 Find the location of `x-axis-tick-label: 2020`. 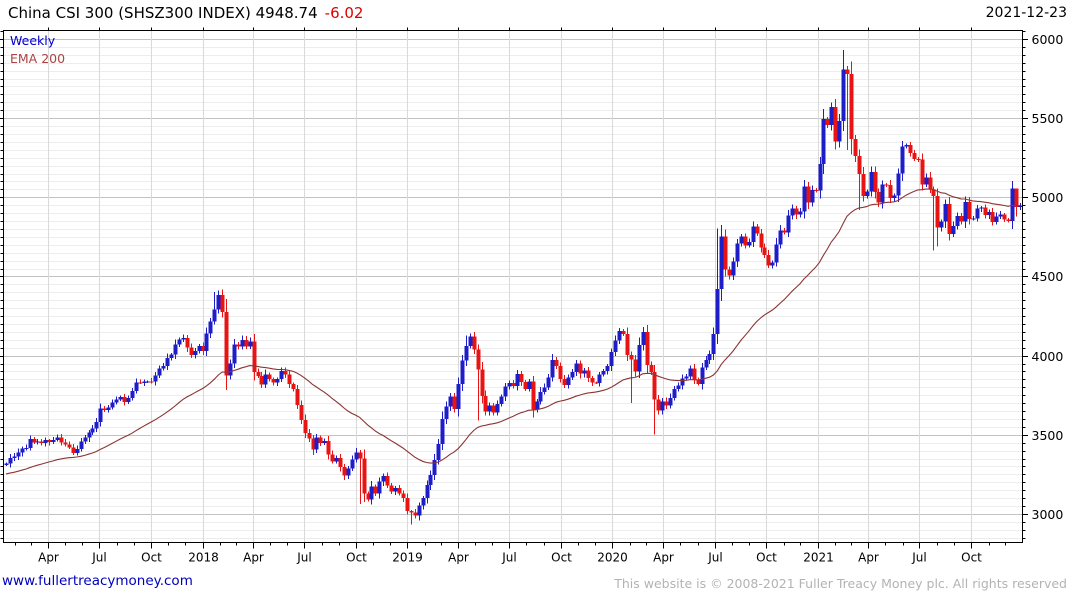

x-axis-tick-label: 2020 is located at coordinates (612, 558).